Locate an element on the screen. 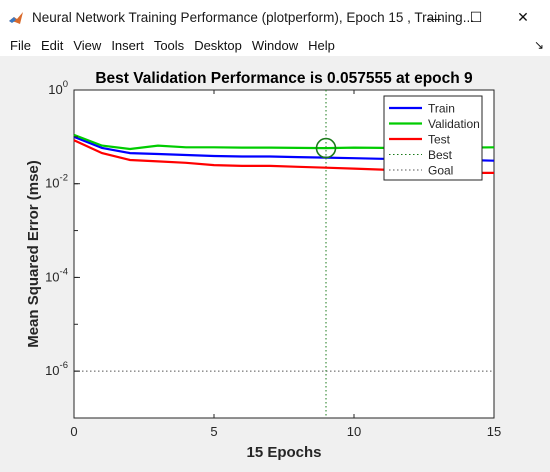 This screenshot has width=550, height=472. legend-label-validation: Validation is located at coordinates (454, 124).